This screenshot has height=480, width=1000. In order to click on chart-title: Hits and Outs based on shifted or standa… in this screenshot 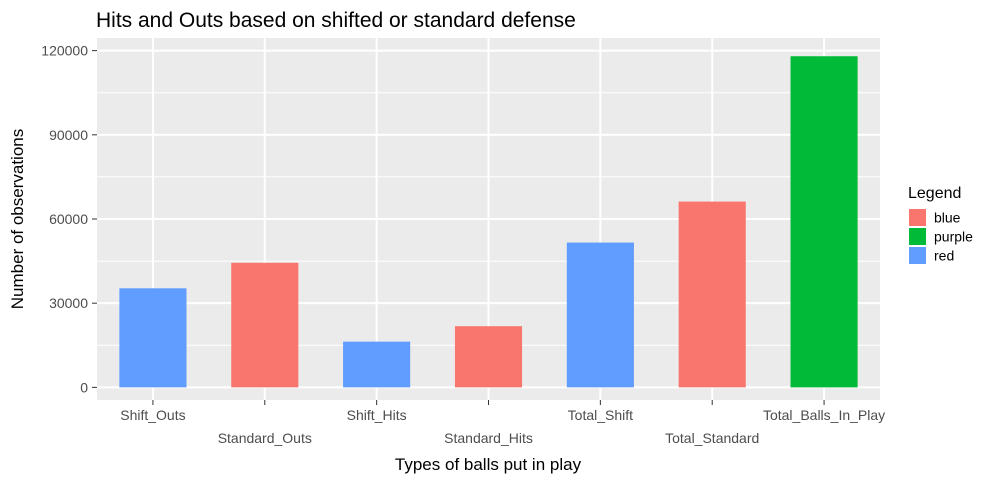, I will do `click(336, 20)`.